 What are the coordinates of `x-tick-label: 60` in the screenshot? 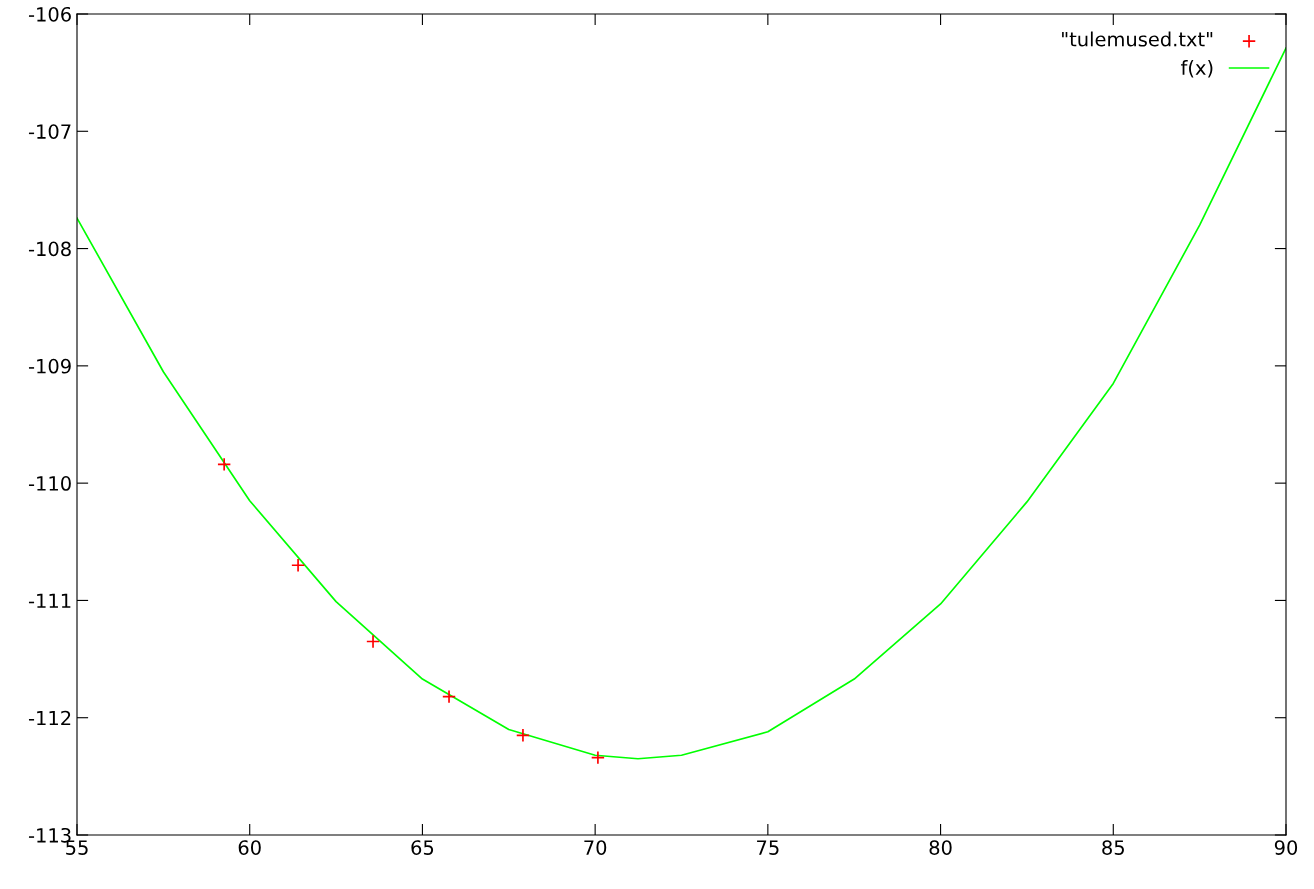 It's located at (249, 847).